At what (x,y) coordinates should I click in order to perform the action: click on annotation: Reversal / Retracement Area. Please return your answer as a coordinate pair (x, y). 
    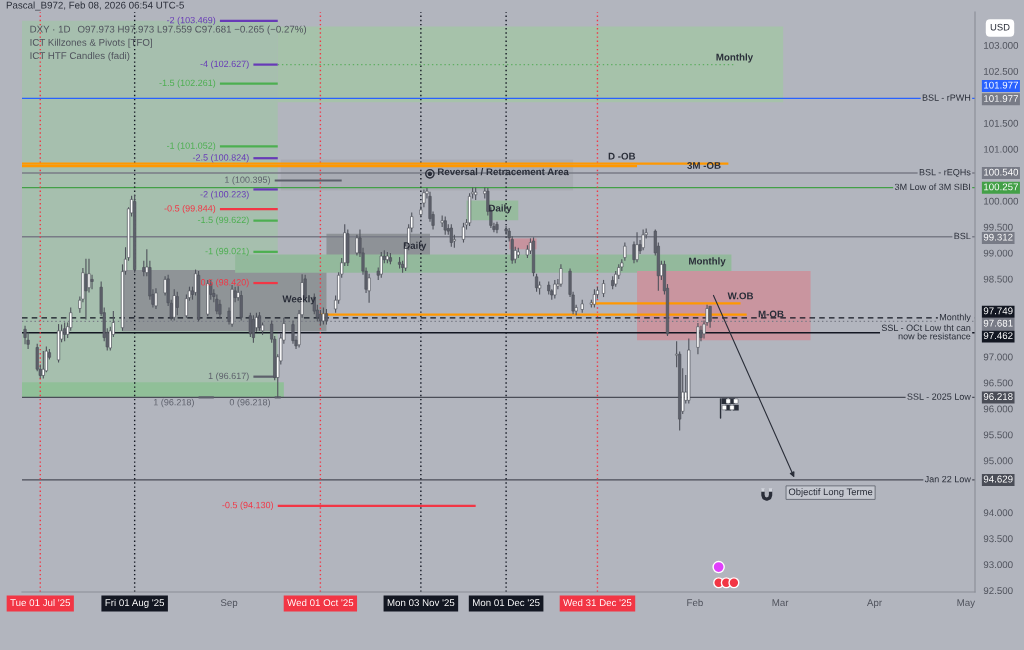
    Looking at the image, I should click on (503, 172).